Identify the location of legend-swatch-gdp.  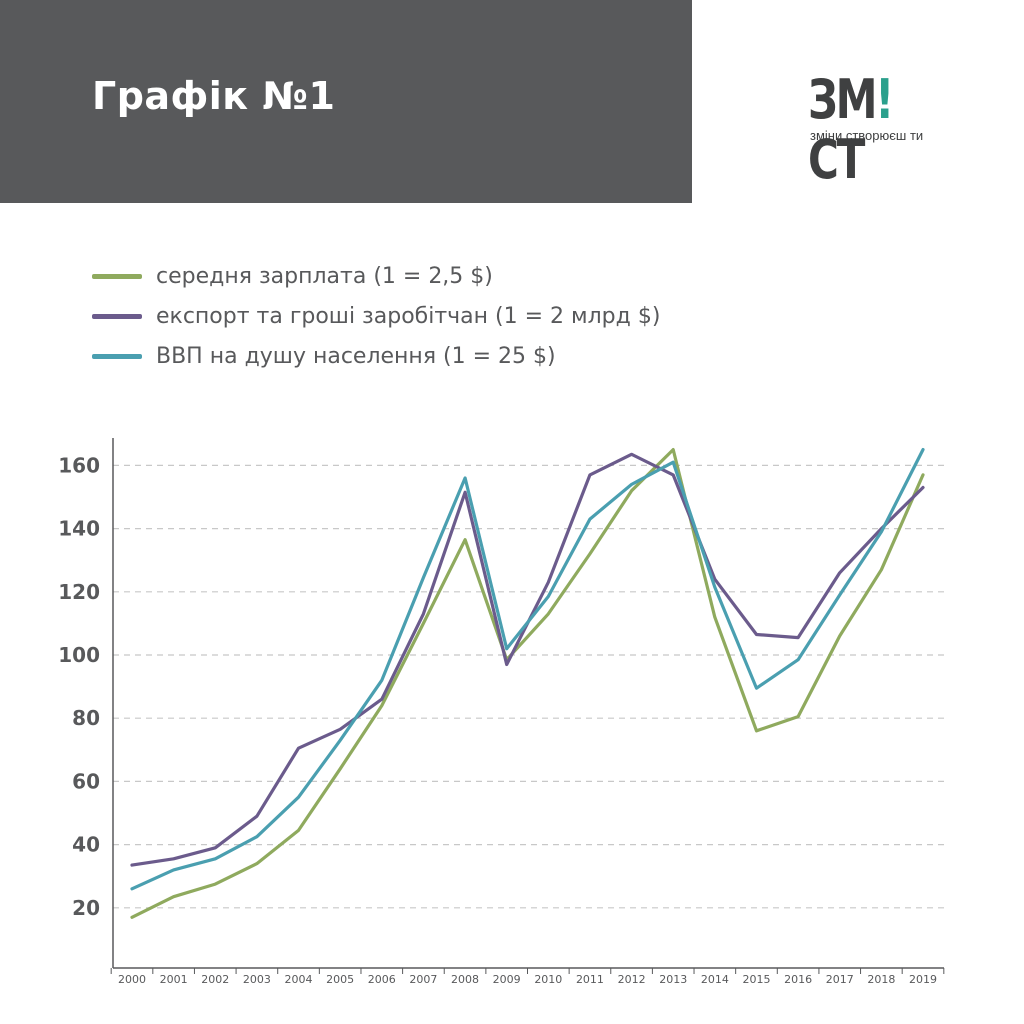
(117, 356).